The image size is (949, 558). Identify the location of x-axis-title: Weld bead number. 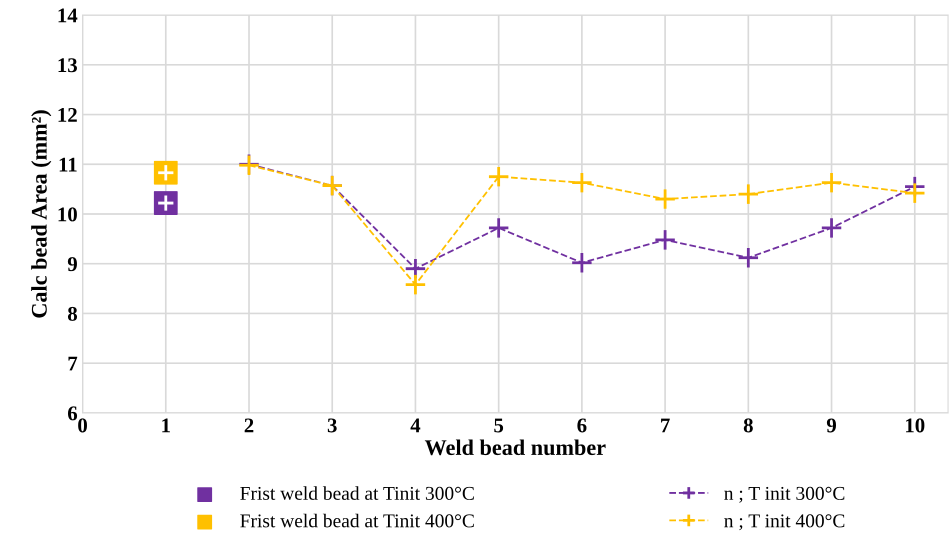
(515, 447).